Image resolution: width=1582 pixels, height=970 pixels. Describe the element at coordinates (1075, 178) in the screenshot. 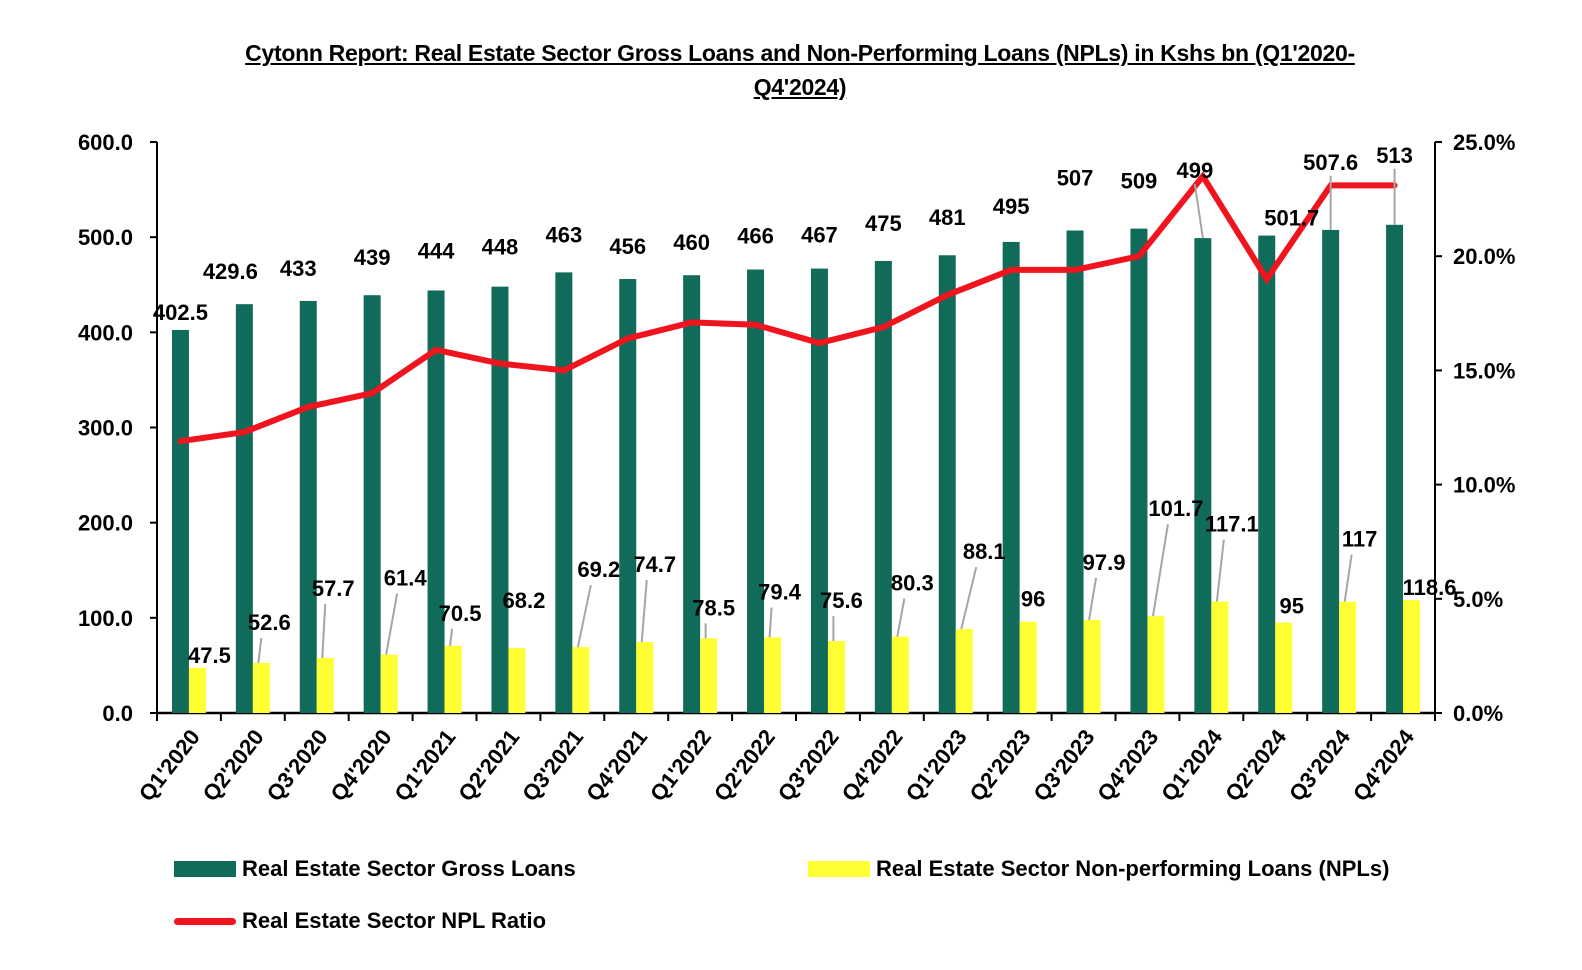

I see `gross-loans-data-label: 507` at that location.